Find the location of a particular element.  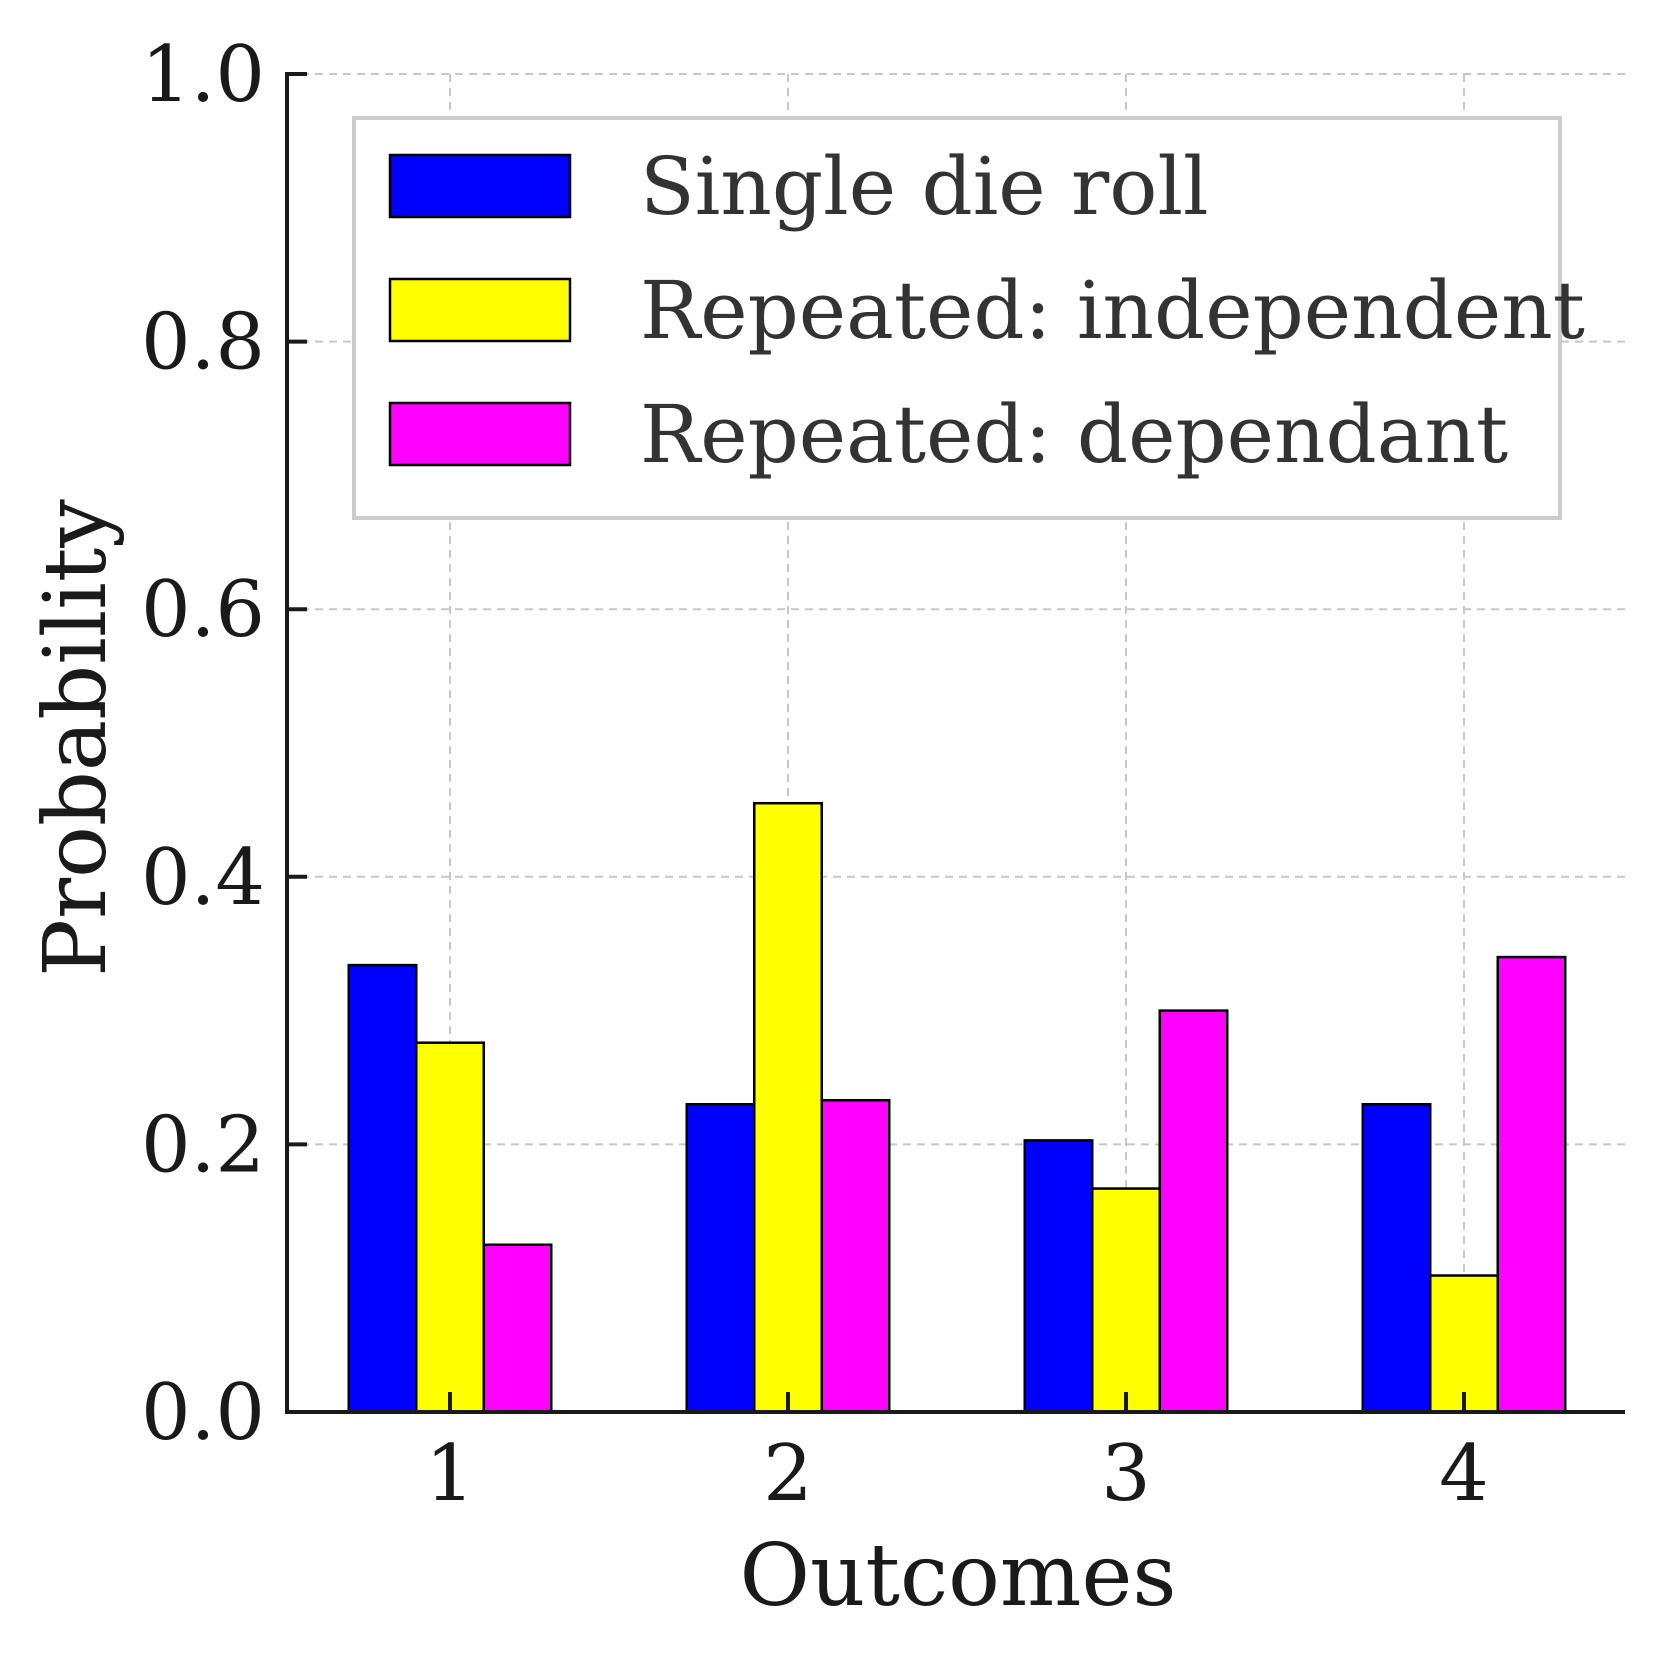

y-tick-label: 0.4 is located at coordinates (203, 878).